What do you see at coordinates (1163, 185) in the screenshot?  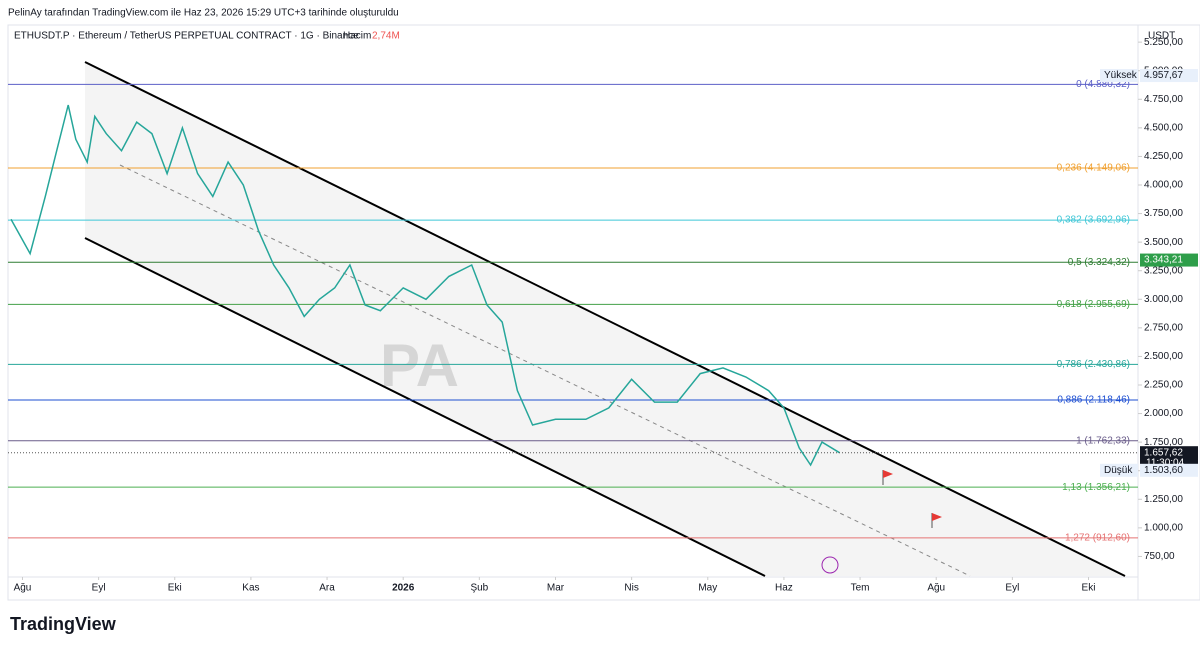 I see `y-tick-label: 4.000,00` at bounding box center [1163, 185].